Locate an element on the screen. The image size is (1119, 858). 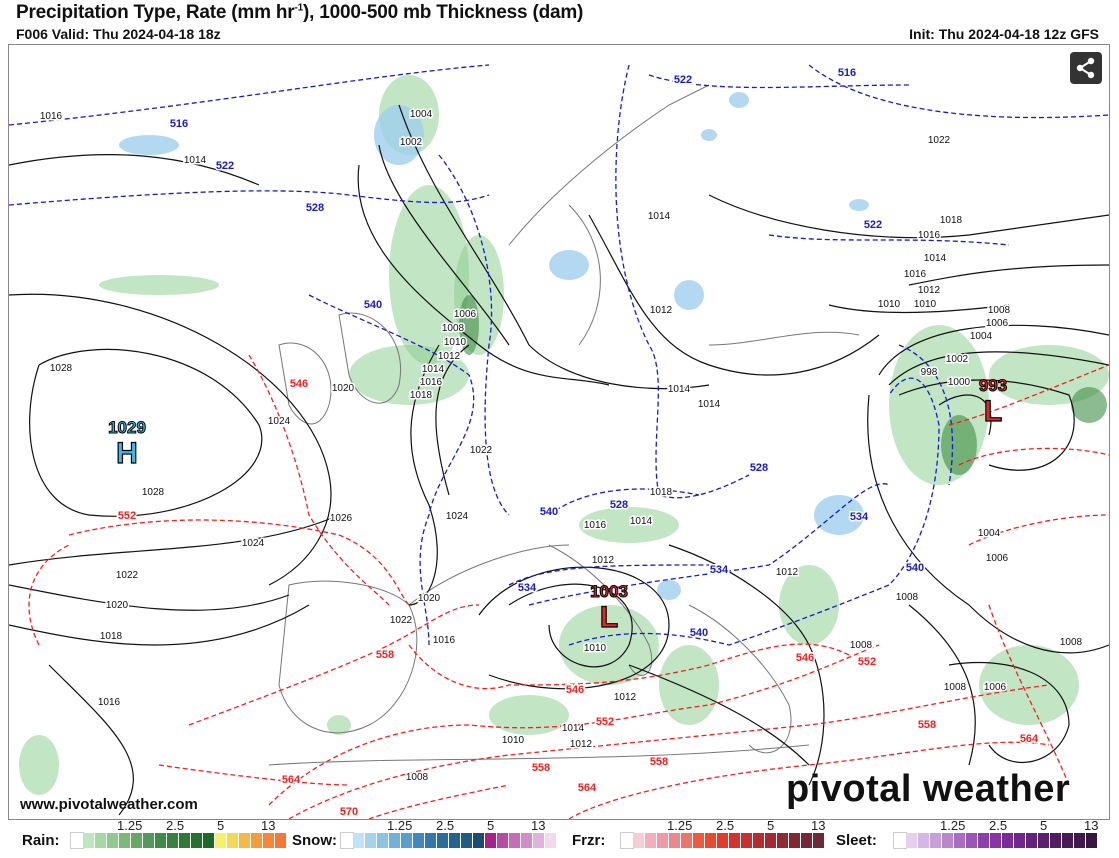
legend-tick: 2.5 is located at coordinates (998, 825).